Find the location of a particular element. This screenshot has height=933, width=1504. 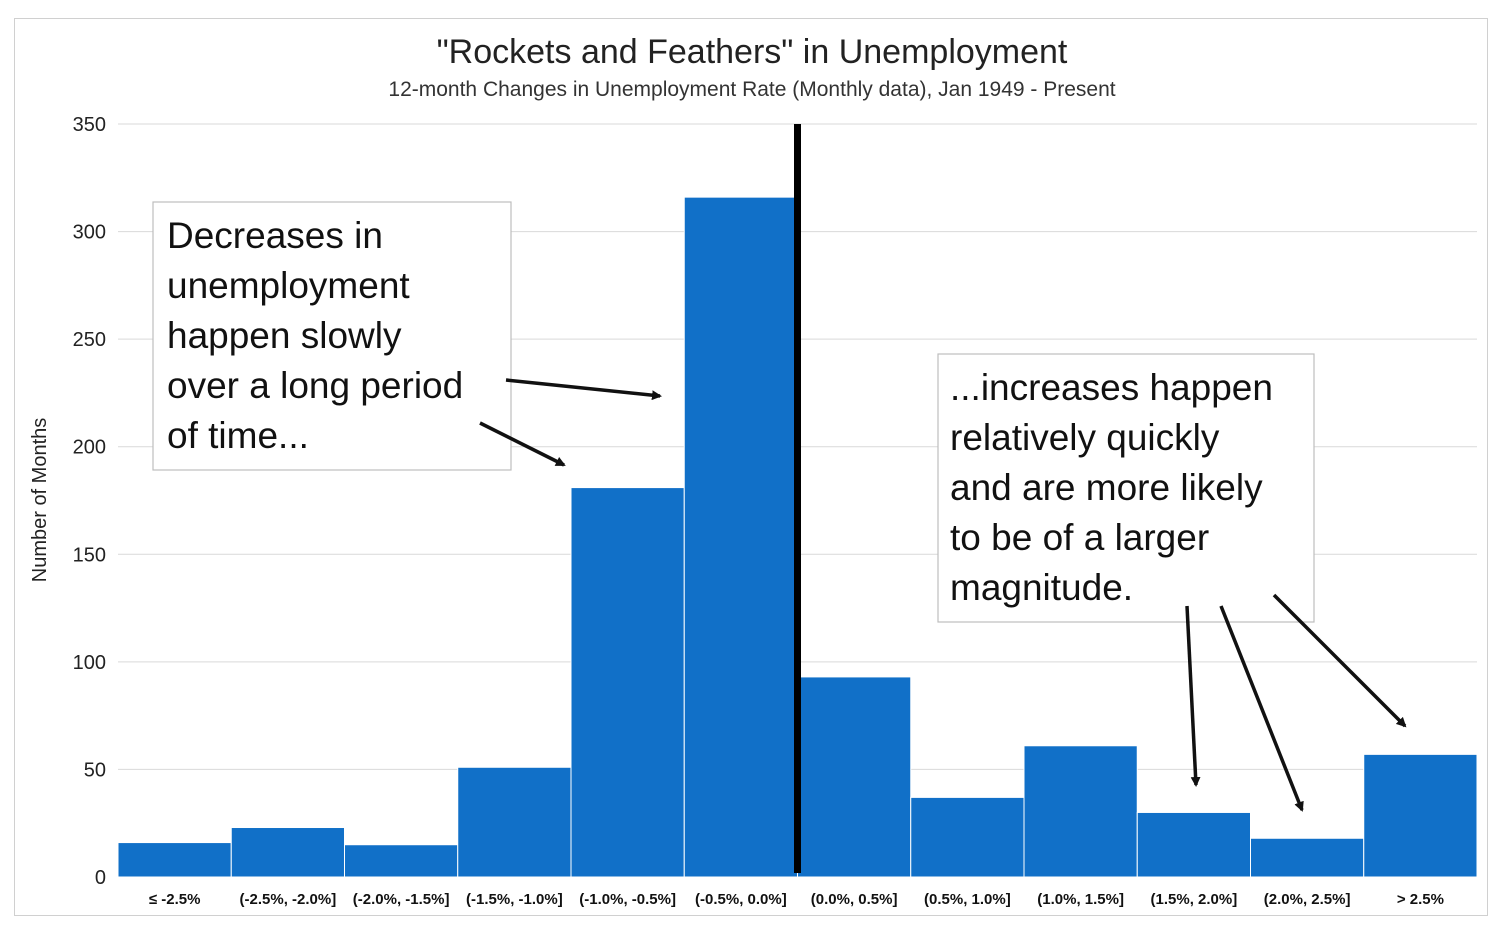

x-tick-label: (0.5%, 1.0%] is located at coordinates (967, 899).